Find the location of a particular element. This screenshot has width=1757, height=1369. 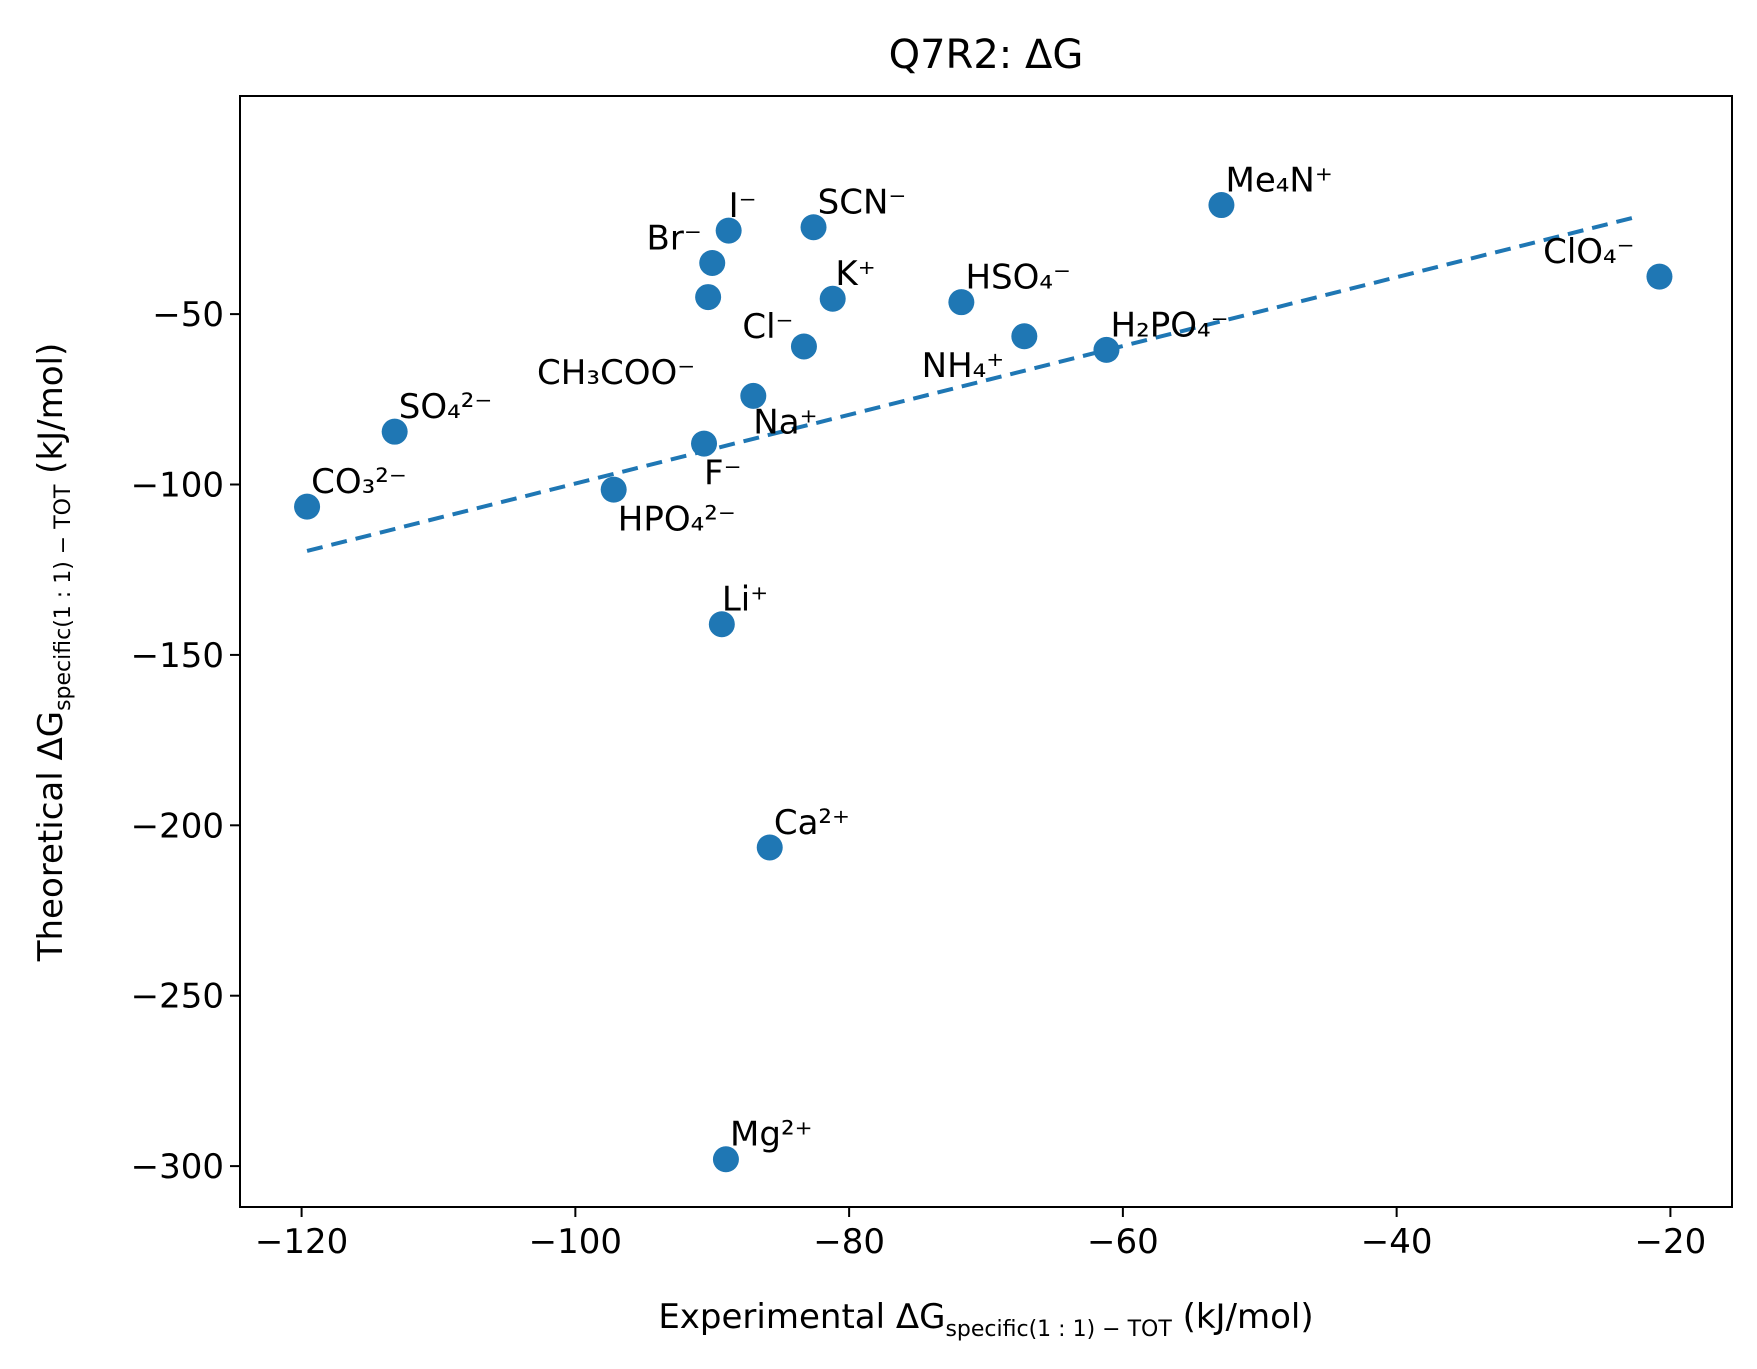

y-tick-label: −50 is located at coordinates (188, 315).